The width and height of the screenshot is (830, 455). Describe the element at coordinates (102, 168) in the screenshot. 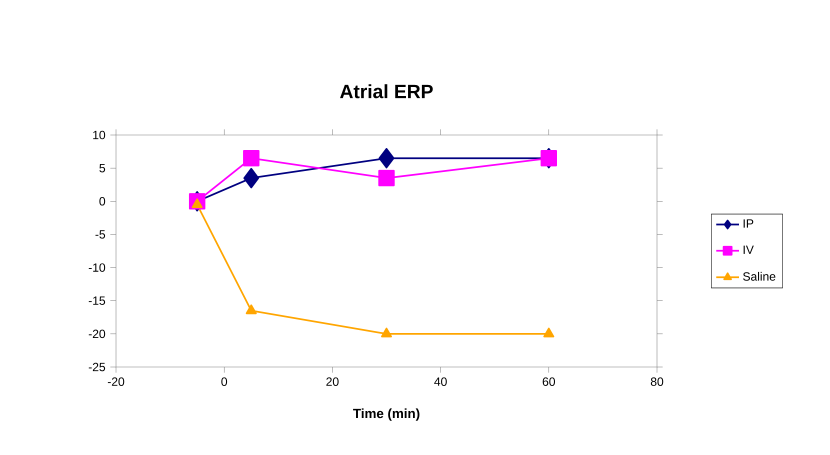

I see `y-tick-label: 5` at that location.